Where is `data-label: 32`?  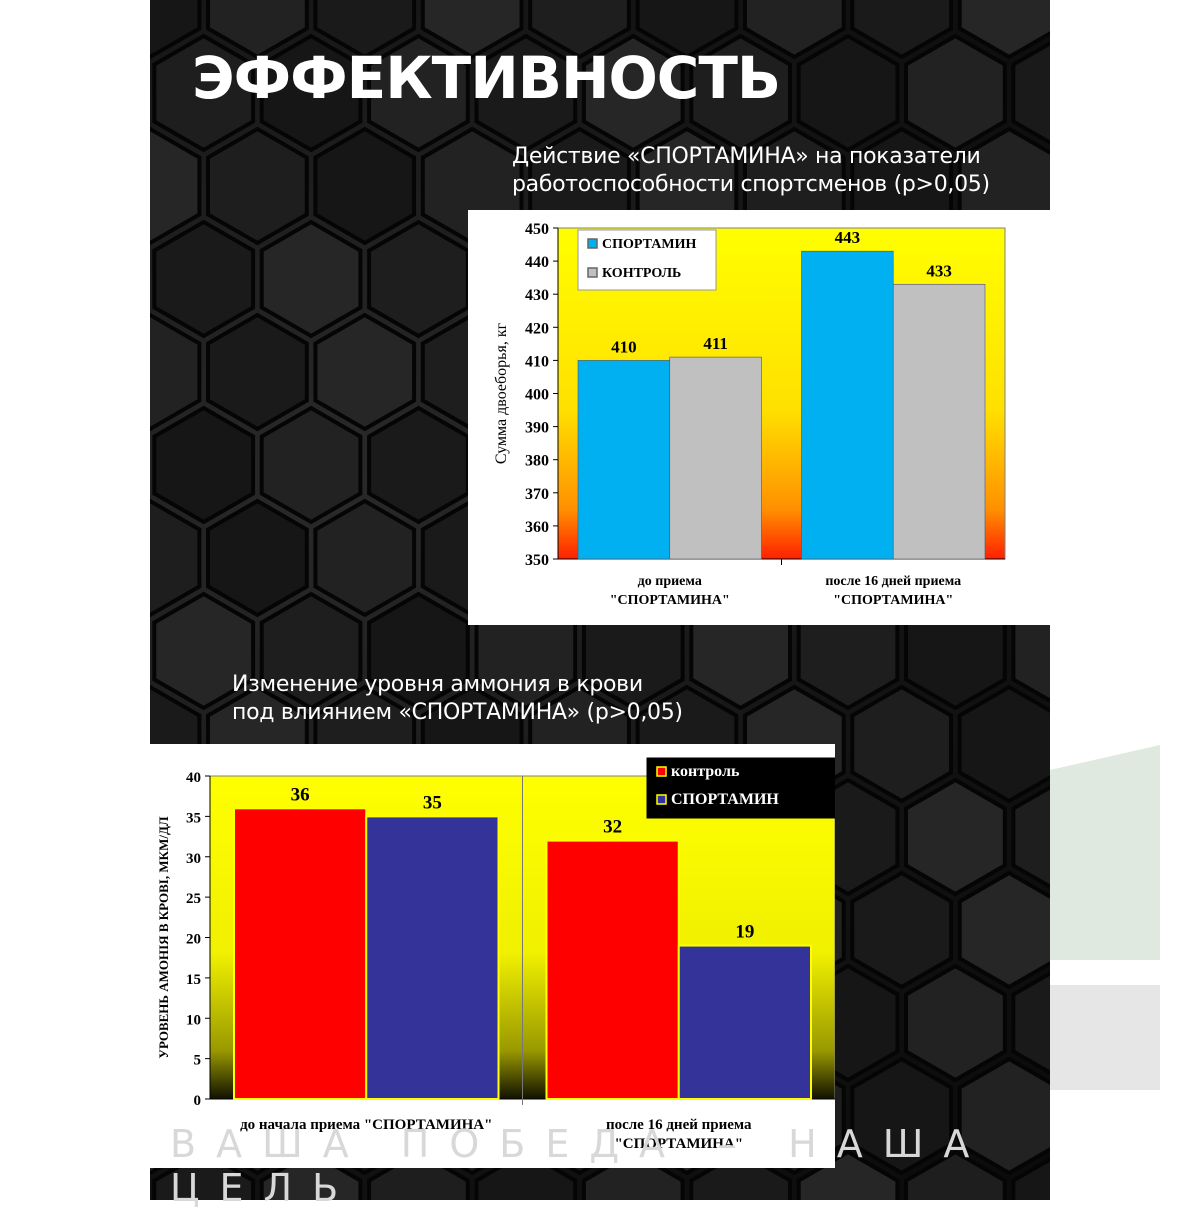
data-label: 32 is located at coordinates (612, 827).